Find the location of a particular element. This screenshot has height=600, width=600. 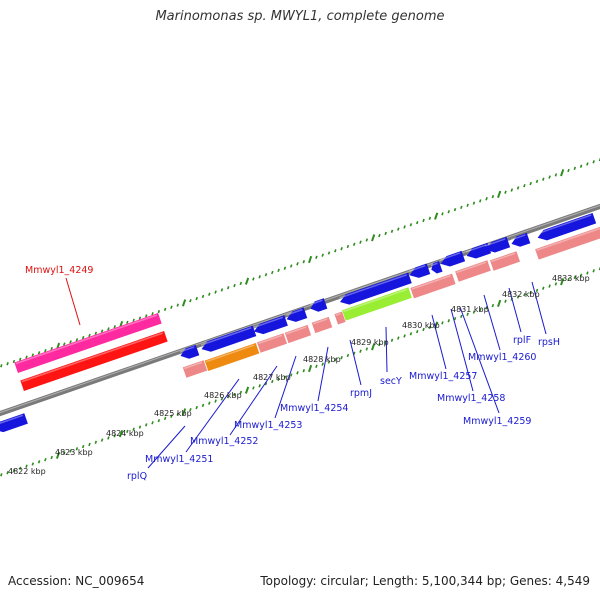

gene-label: Mmwyl1_4258 is located at coordinates (471, 398).